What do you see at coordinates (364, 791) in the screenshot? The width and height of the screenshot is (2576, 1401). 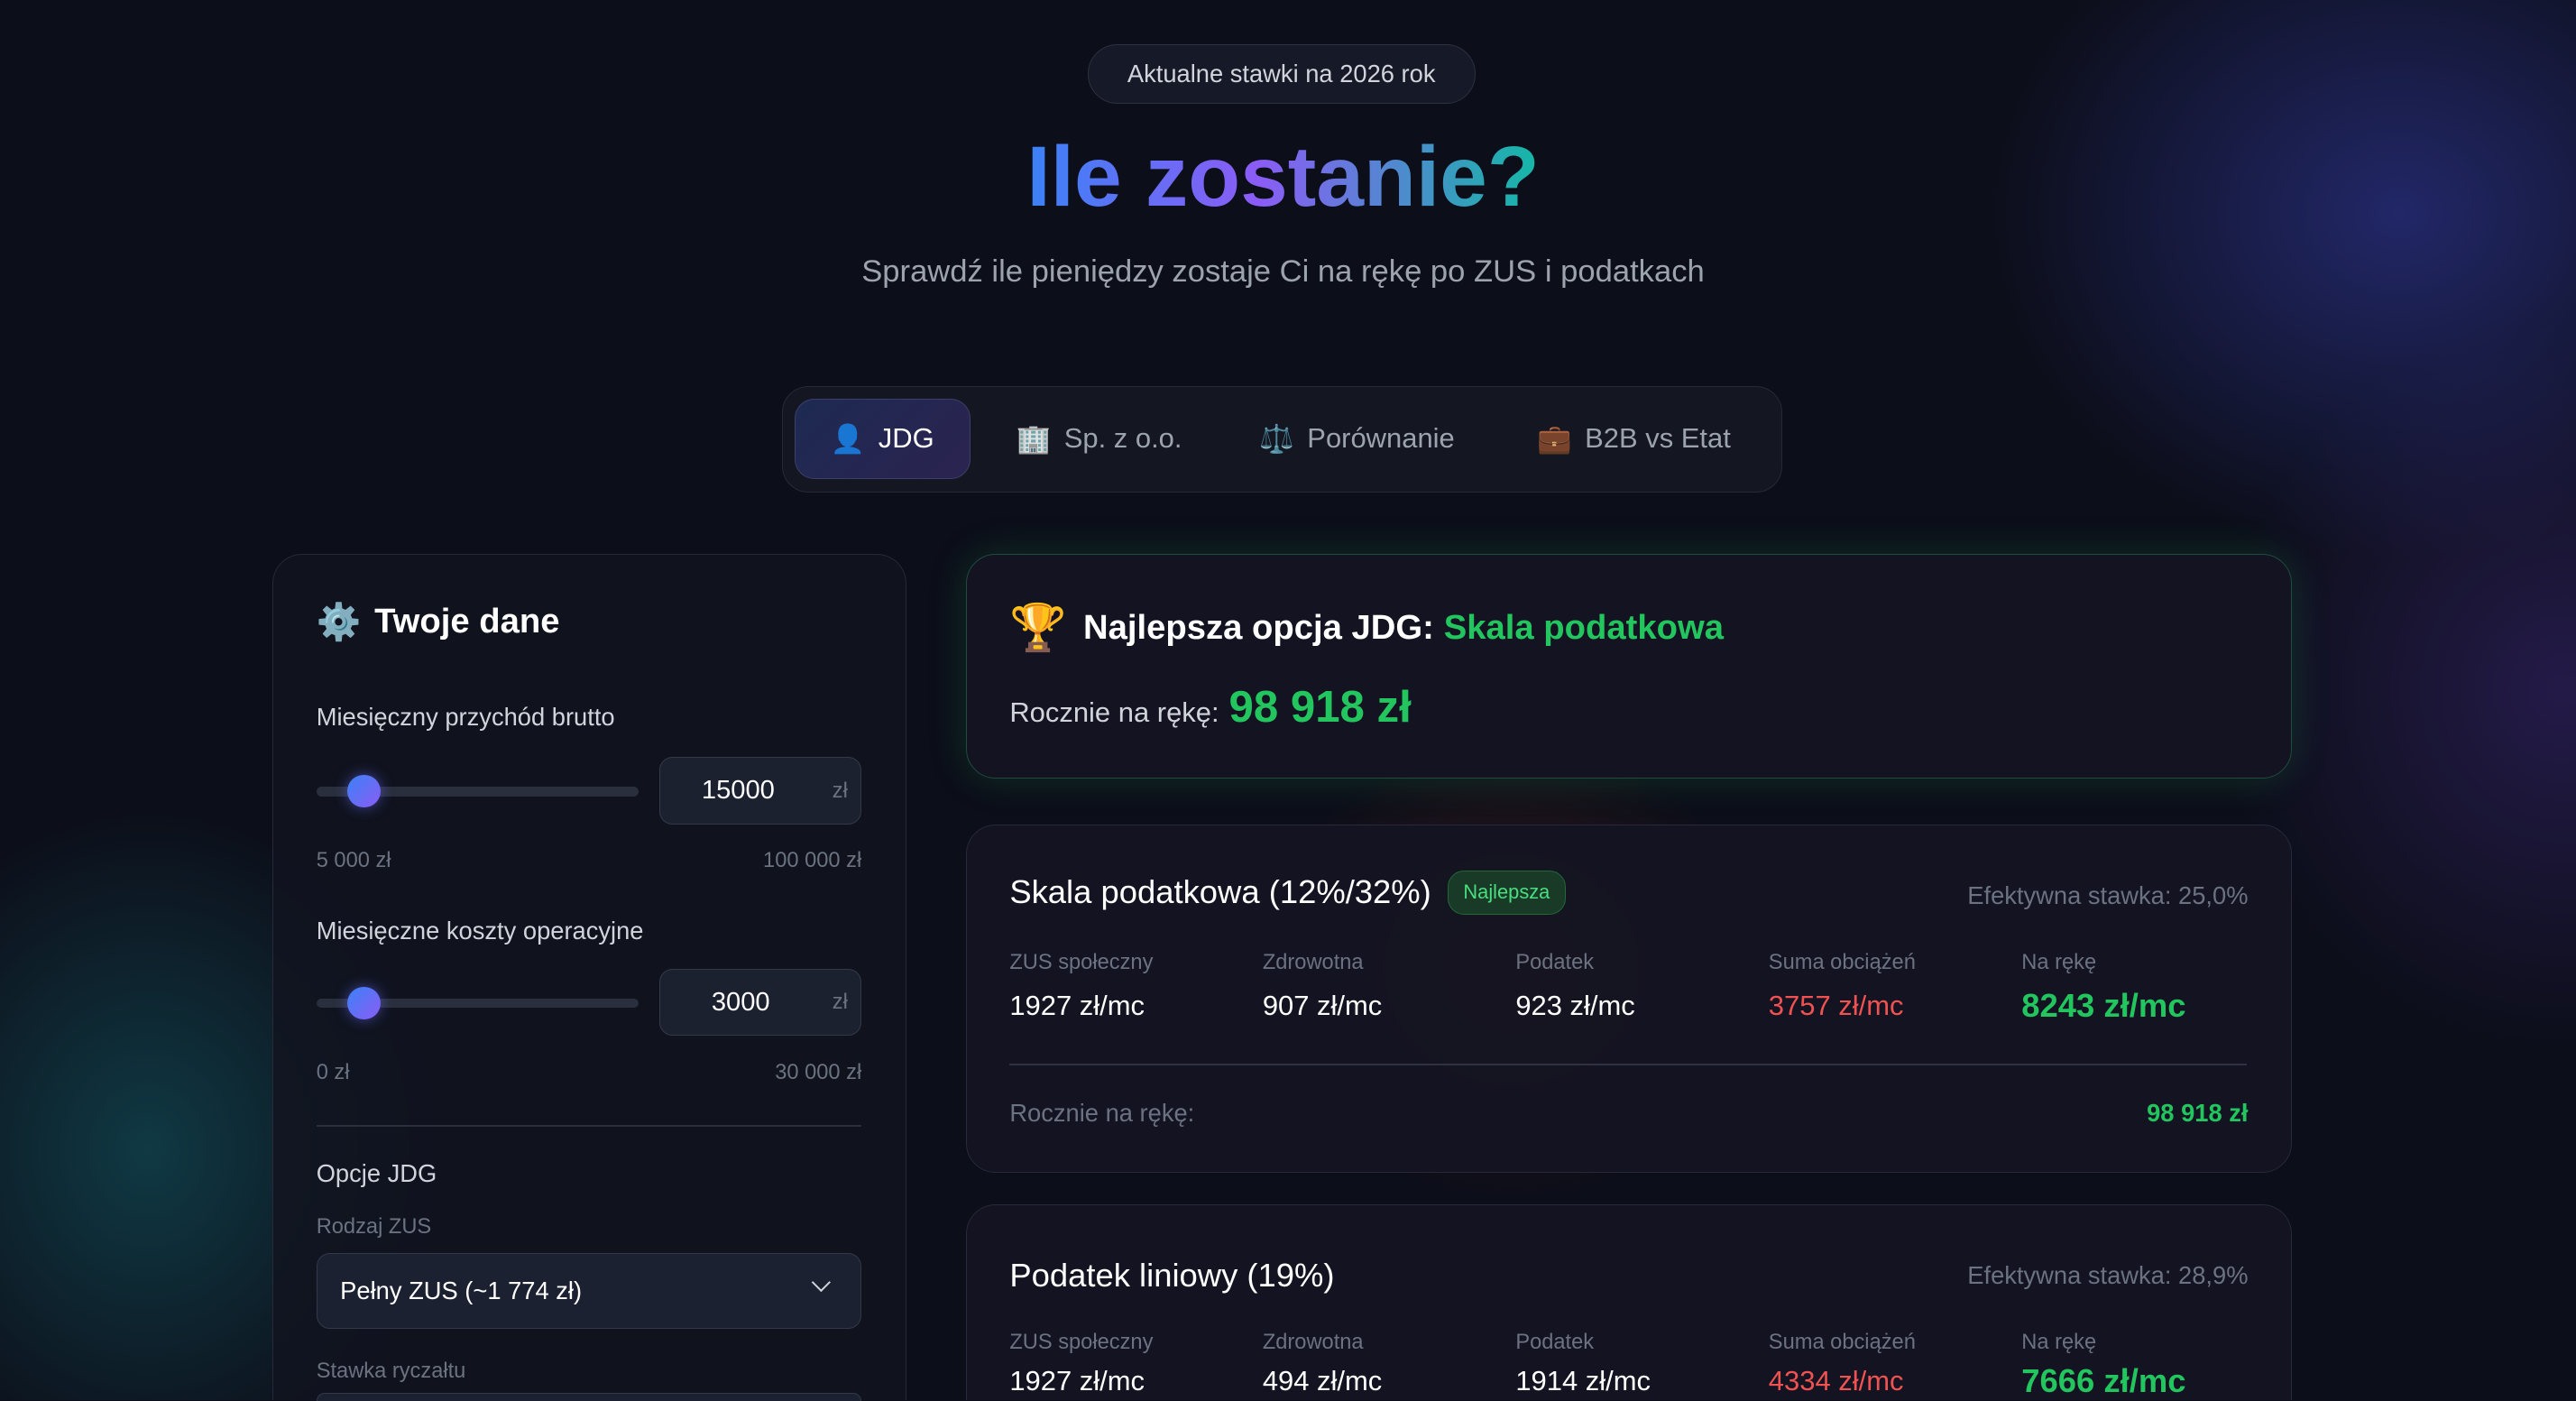 I see `revenue-slider-thumb` at bounding box center [364, 791].